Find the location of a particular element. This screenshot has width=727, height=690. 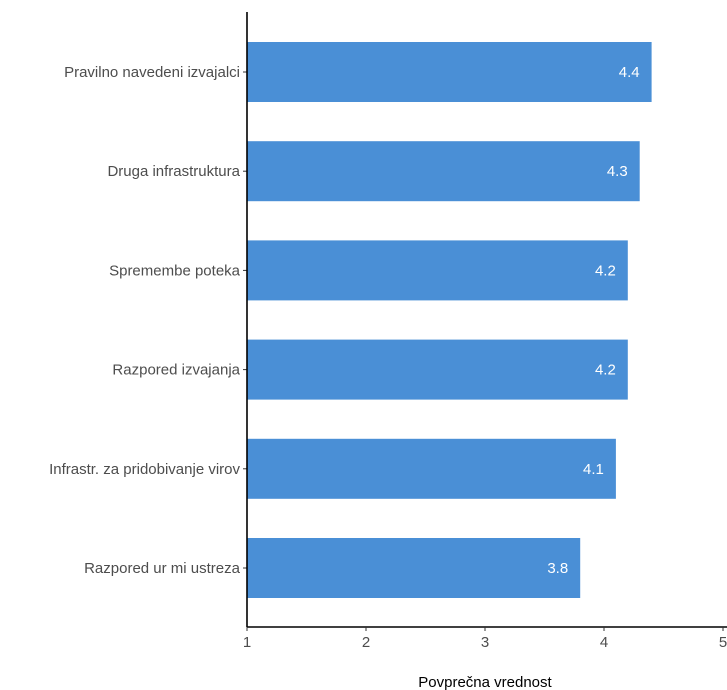

category-label: Druga infrastruktura is located at coordinates (173, 171).